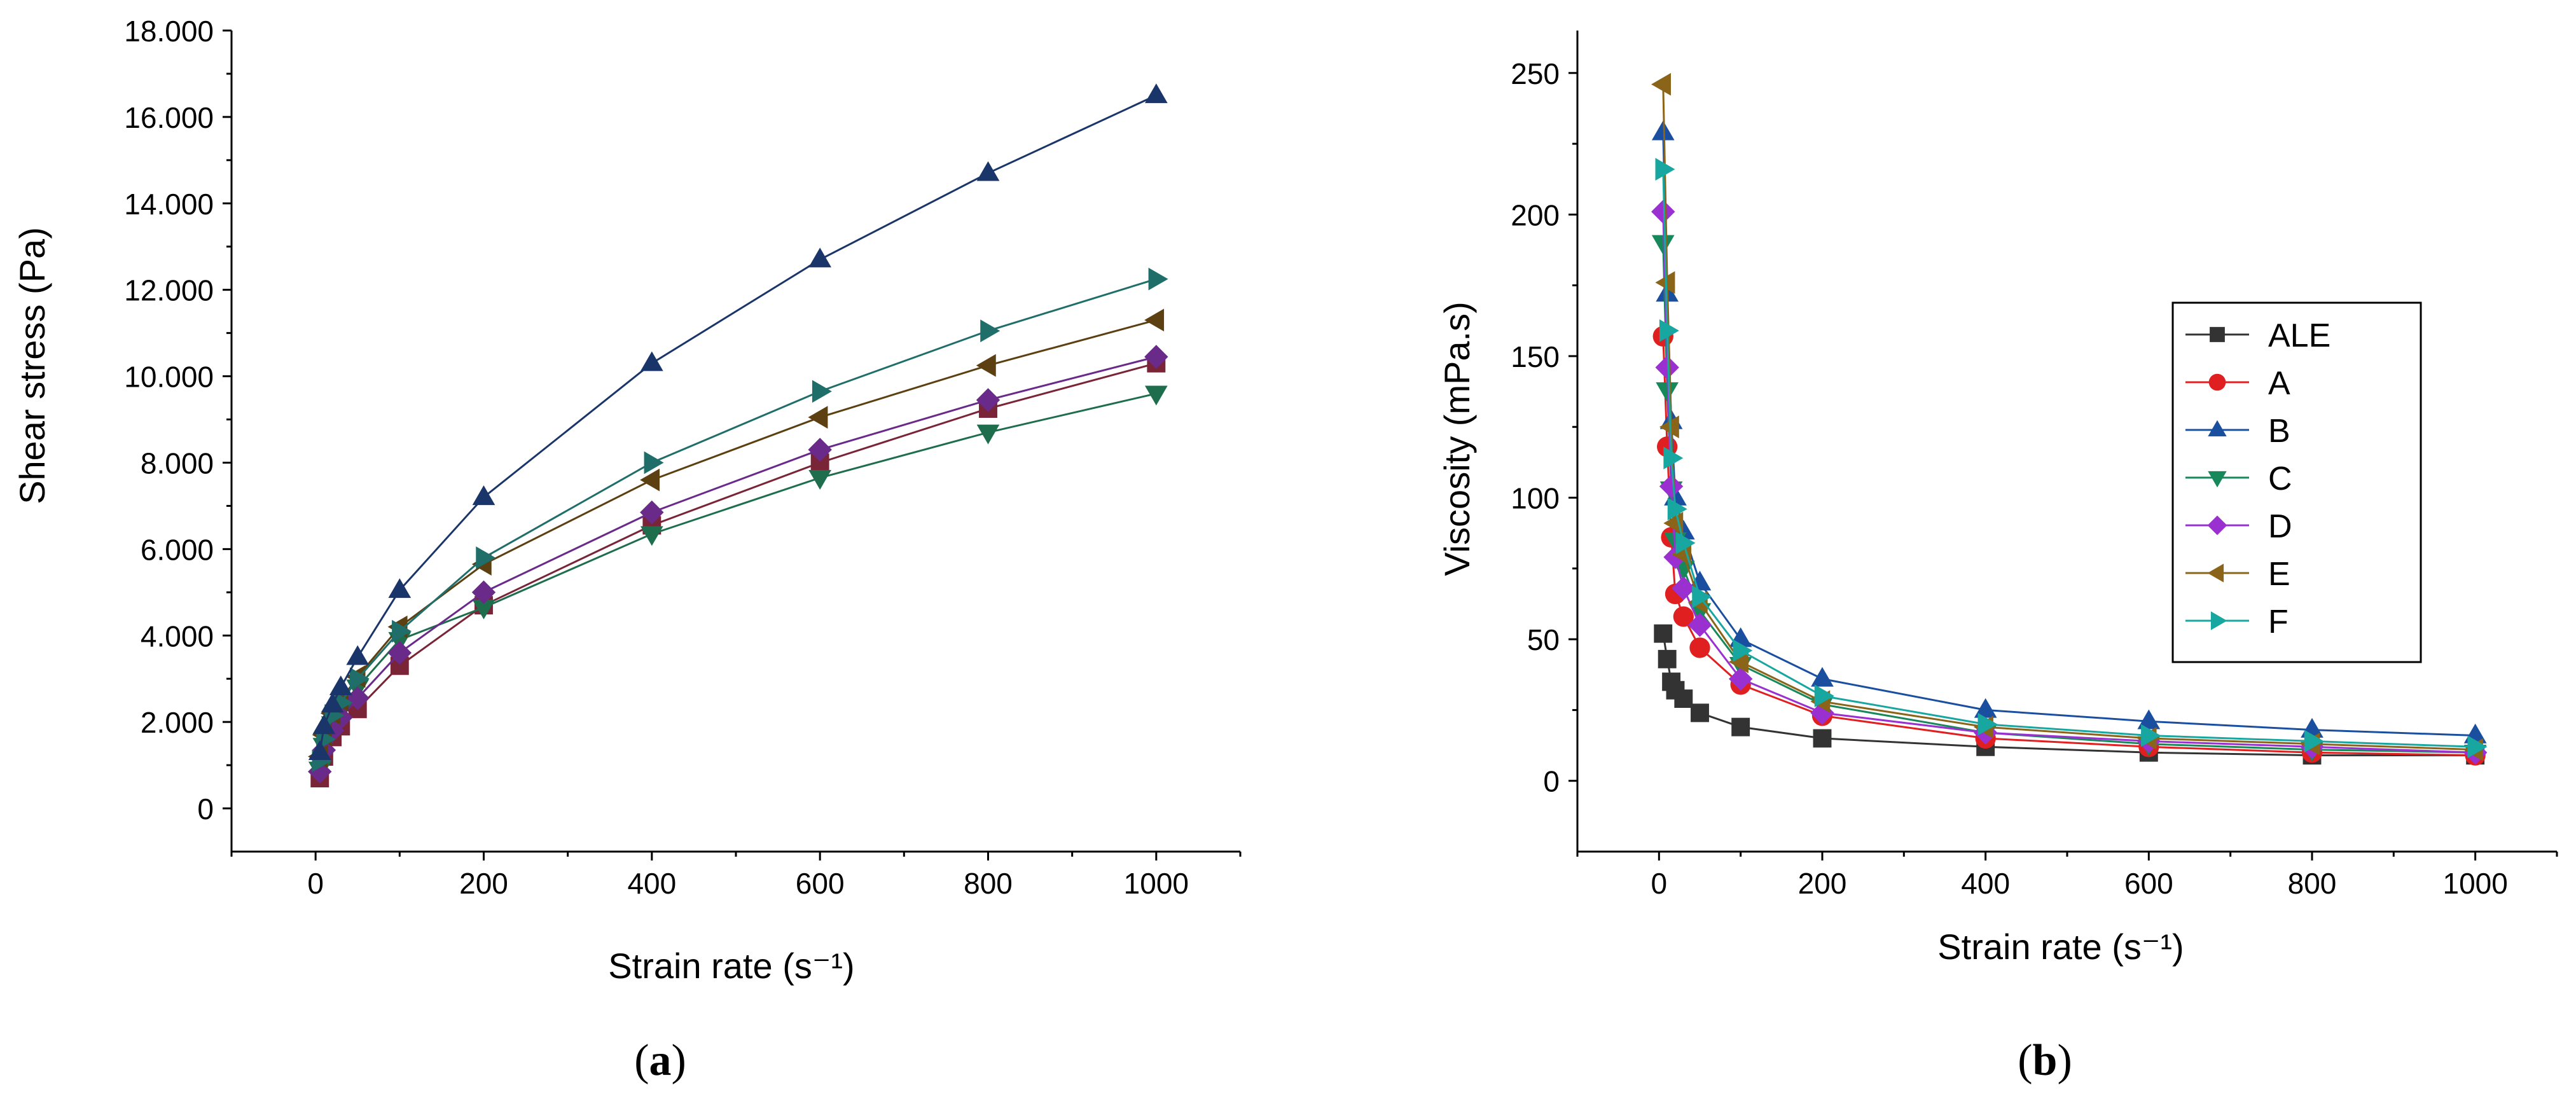 This screenshot has height=1099, width=2576. Describe the element at coordinates (2474, 883) in the screenshot. I see `panel-b-x-tick-label: 1000` at that location.